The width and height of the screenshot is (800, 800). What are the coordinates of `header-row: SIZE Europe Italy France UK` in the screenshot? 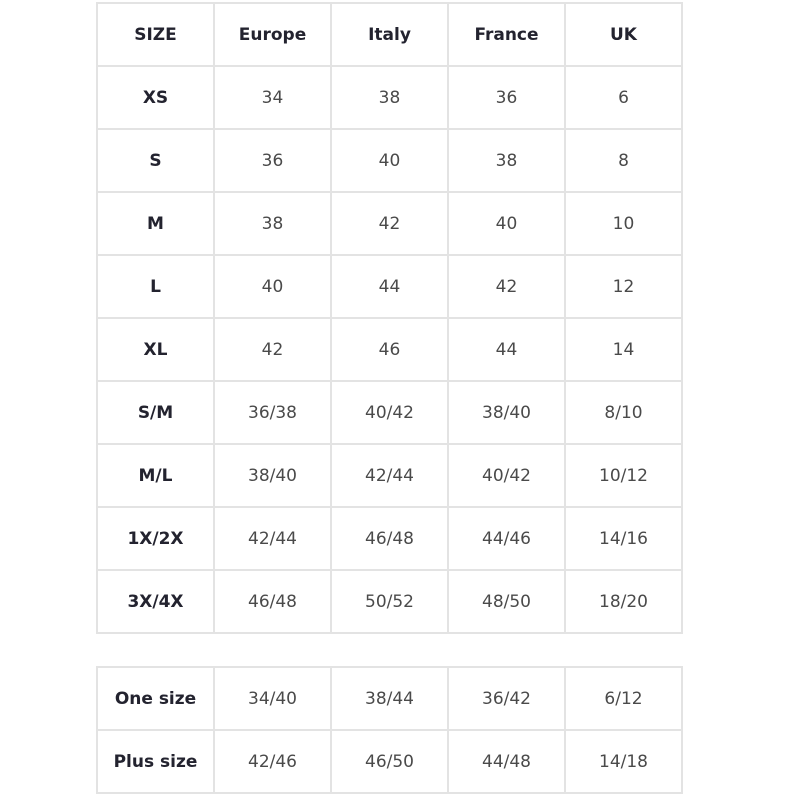 It's located at (389, 34).